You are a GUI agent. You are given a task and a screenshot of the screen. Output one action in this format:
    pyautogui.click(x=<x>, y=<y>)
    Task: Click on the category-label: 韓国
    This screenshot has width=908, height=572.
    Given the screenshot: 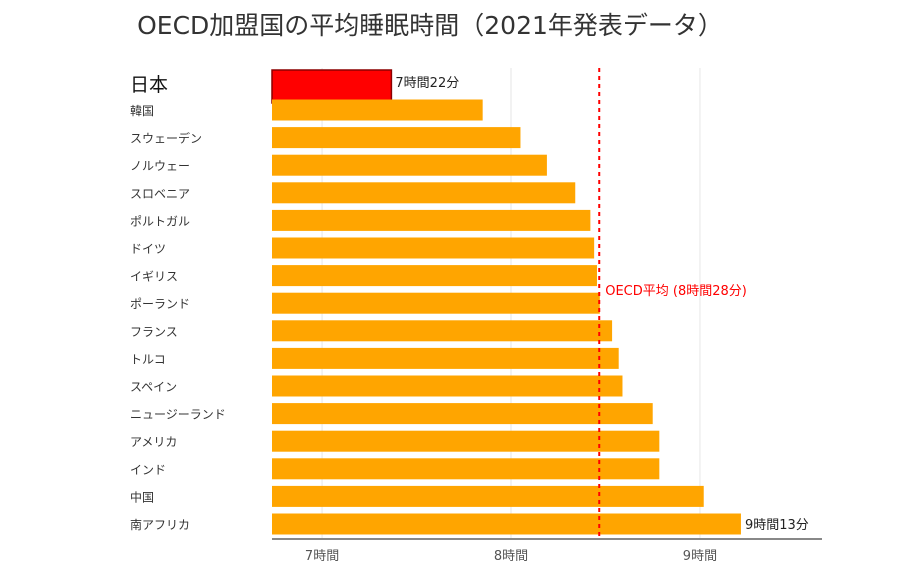 What is the action you would take?
    pyautogui.click(x=142, y=111)
    